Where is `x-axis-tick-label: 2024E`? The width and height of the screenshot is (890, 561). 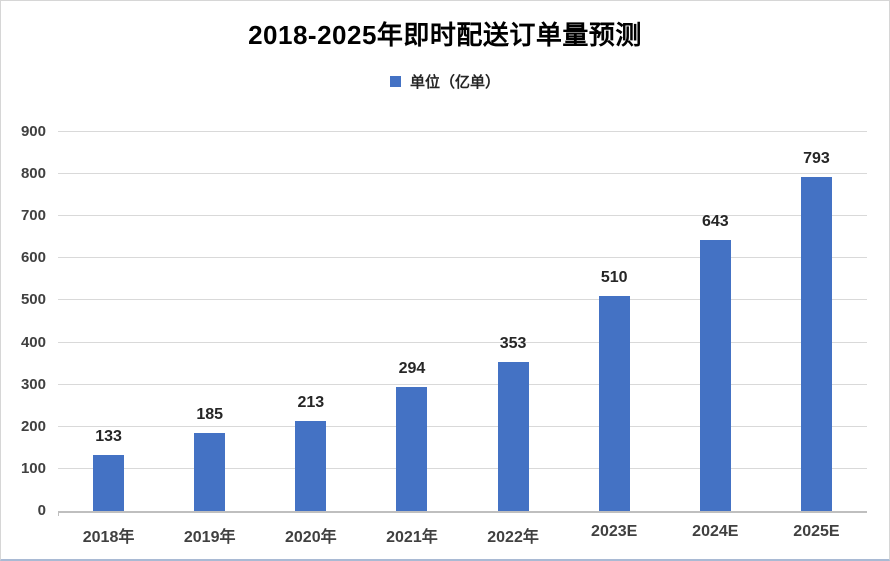 x-axis-tick-label: 2024E is located at coordinates (715, 531).